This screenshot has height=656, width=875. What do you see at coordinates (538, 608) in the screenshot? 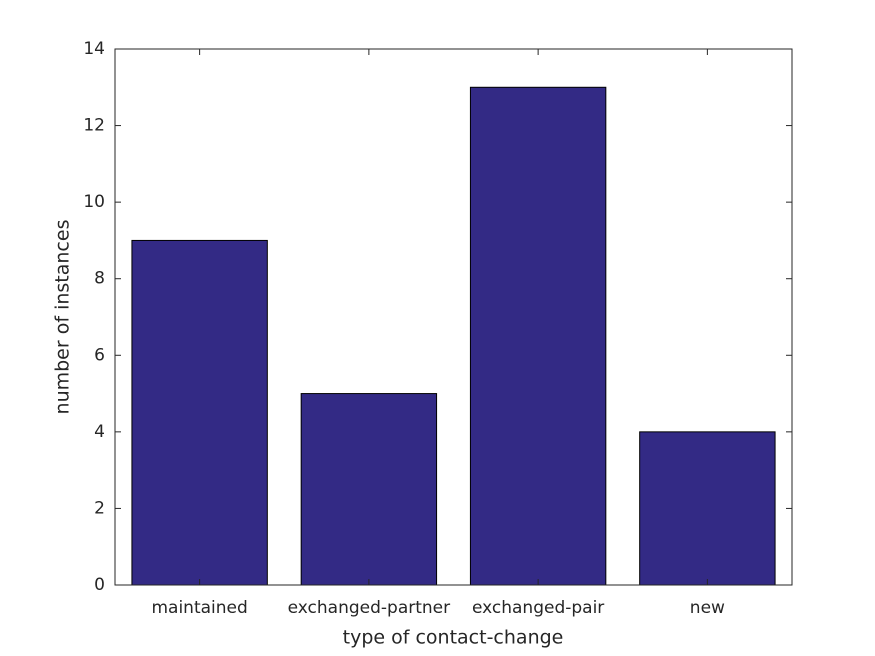
I see `x-tick-label: exchanged-pair` at bounding box center [538, 608].